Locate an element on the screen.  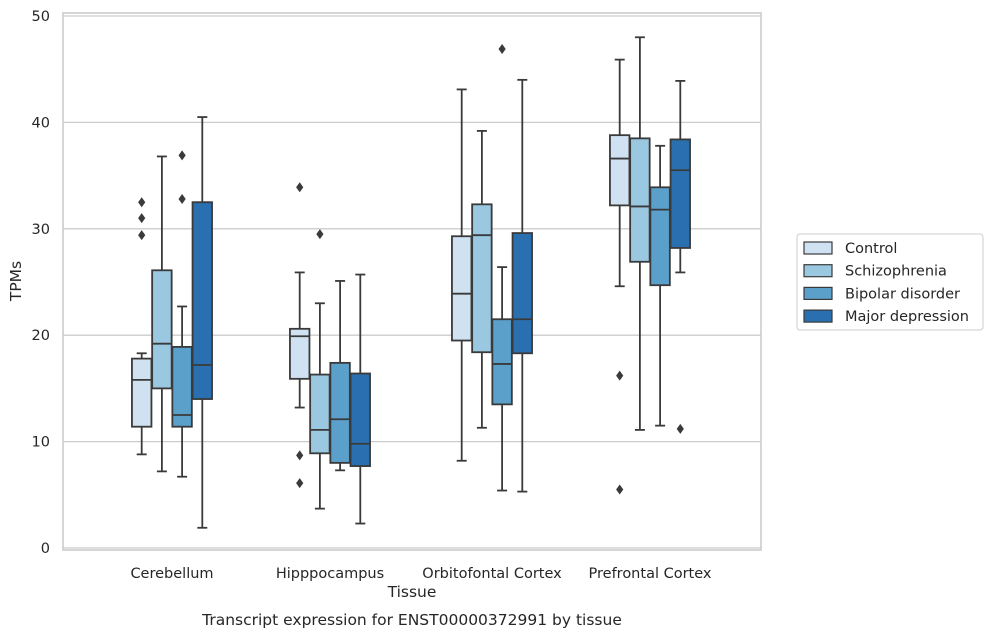
x-tick-label: Prefrontal Cortex is located at coordinates (650, 574).